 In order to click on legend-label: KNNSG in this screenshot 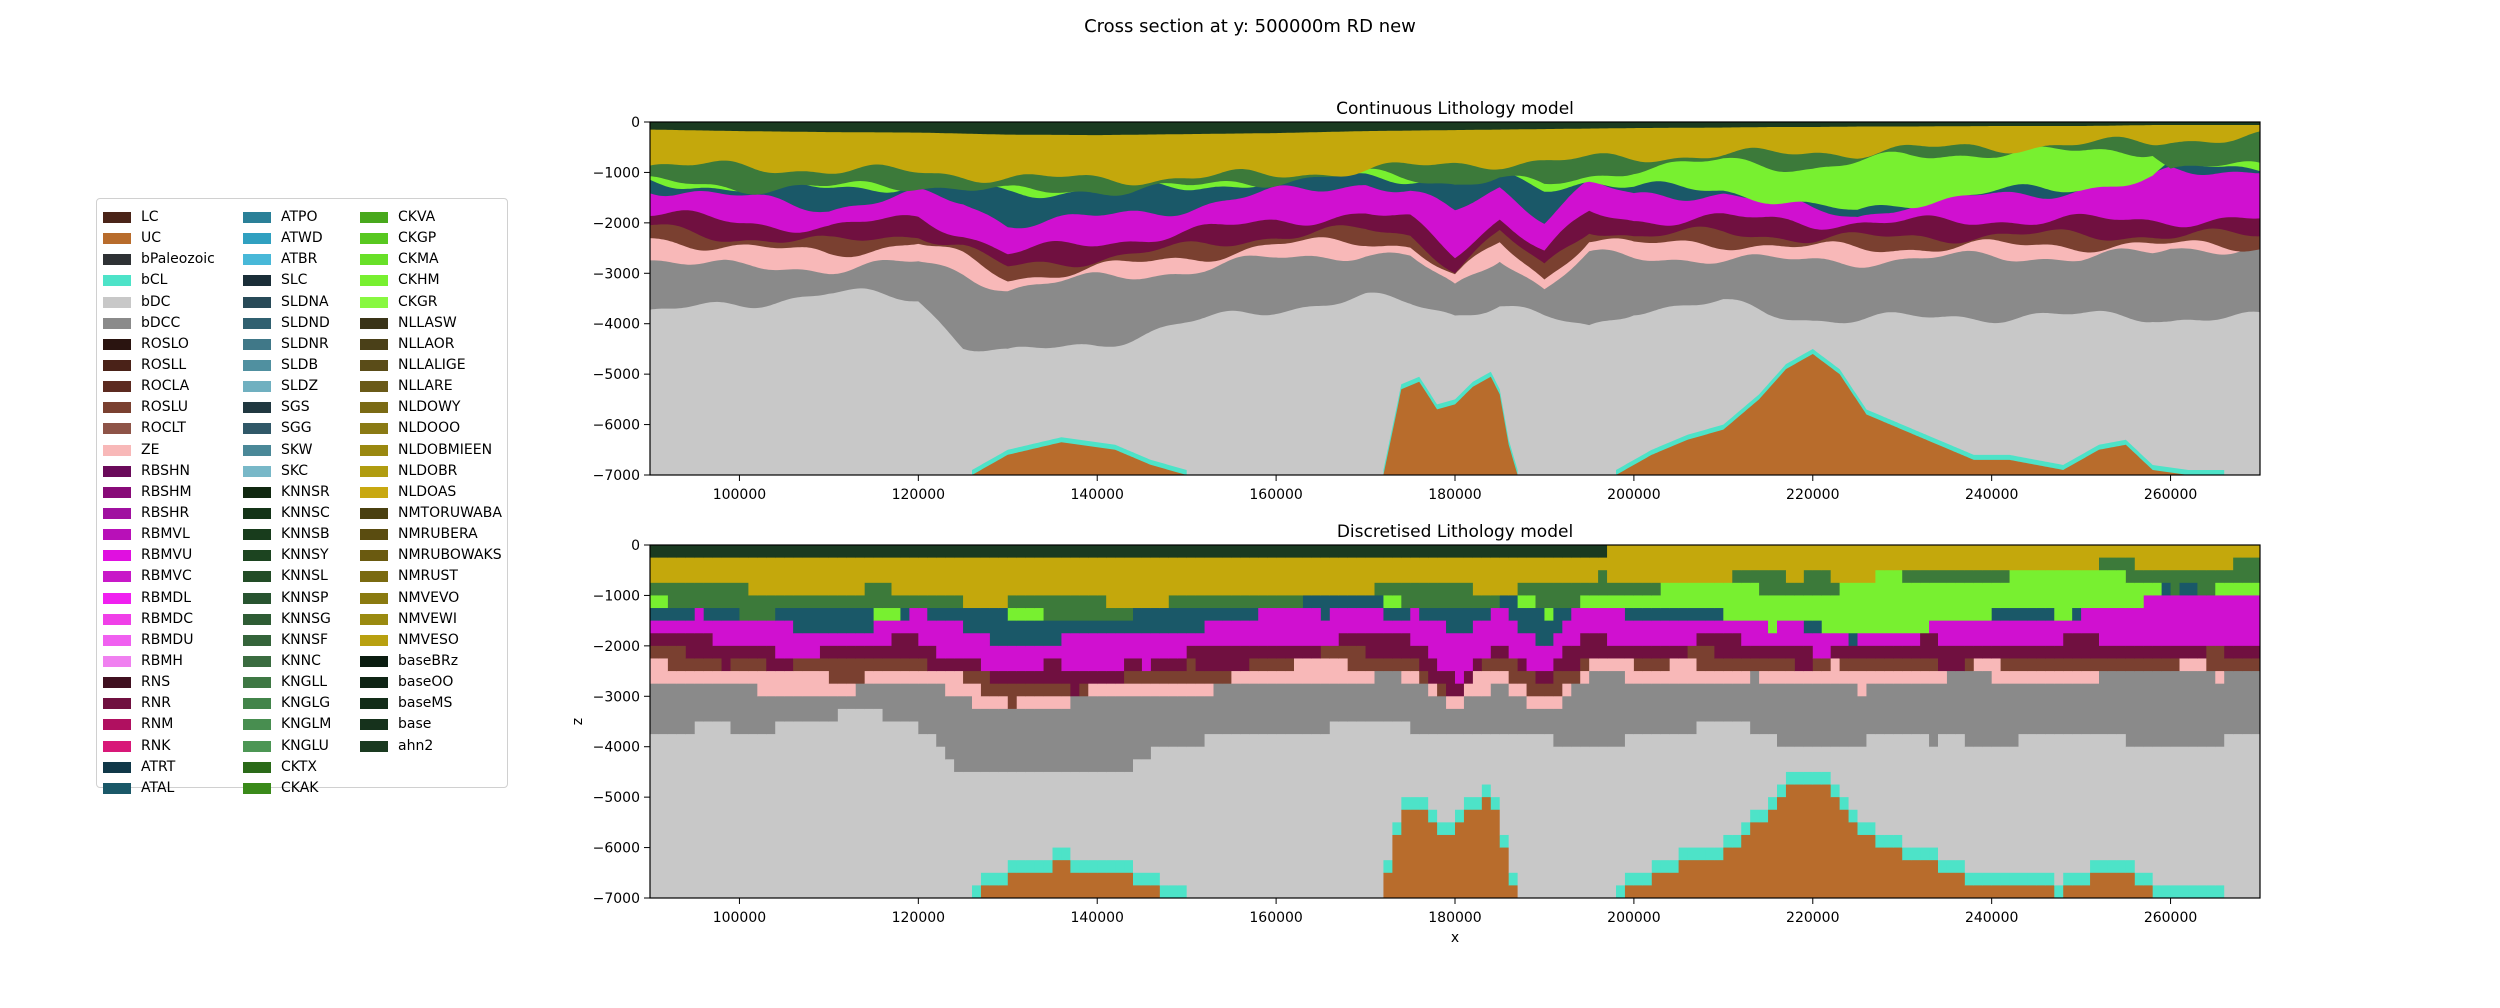, I will do `click(306, 618)`.